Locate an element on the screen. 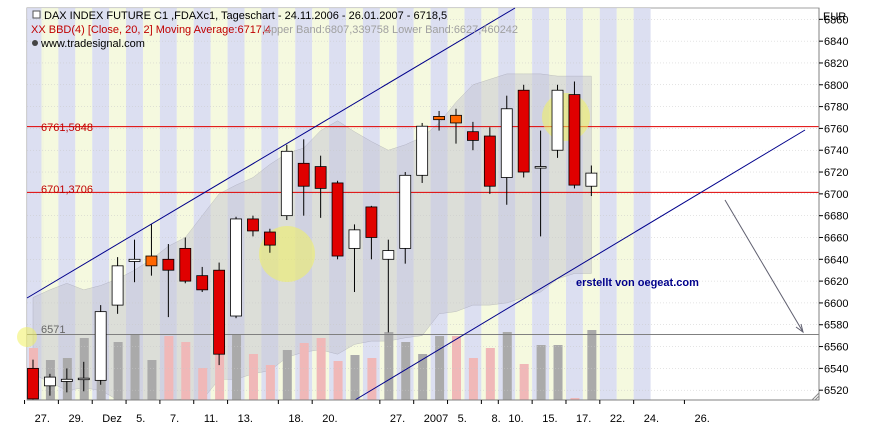 The width and height of the screenshot is (877, 434). x-tick-label: 18. is located at coordinates (295, 419).